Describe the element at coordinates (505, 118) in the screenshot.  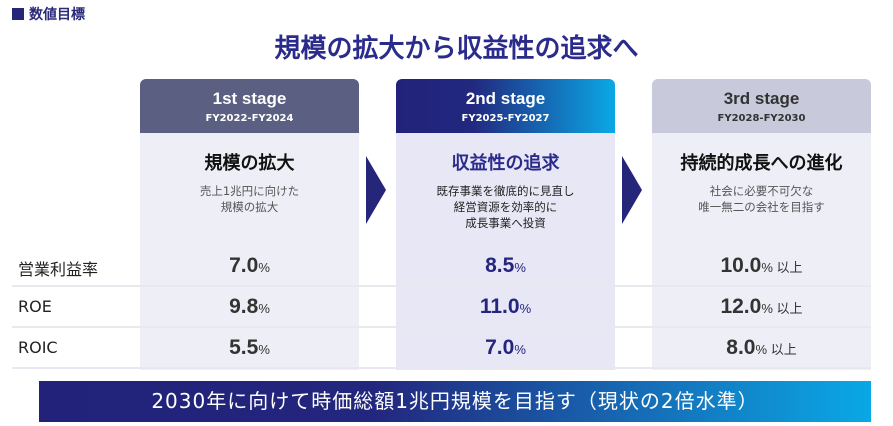
I see `stage-period: FY2025-FY2027` at that location.